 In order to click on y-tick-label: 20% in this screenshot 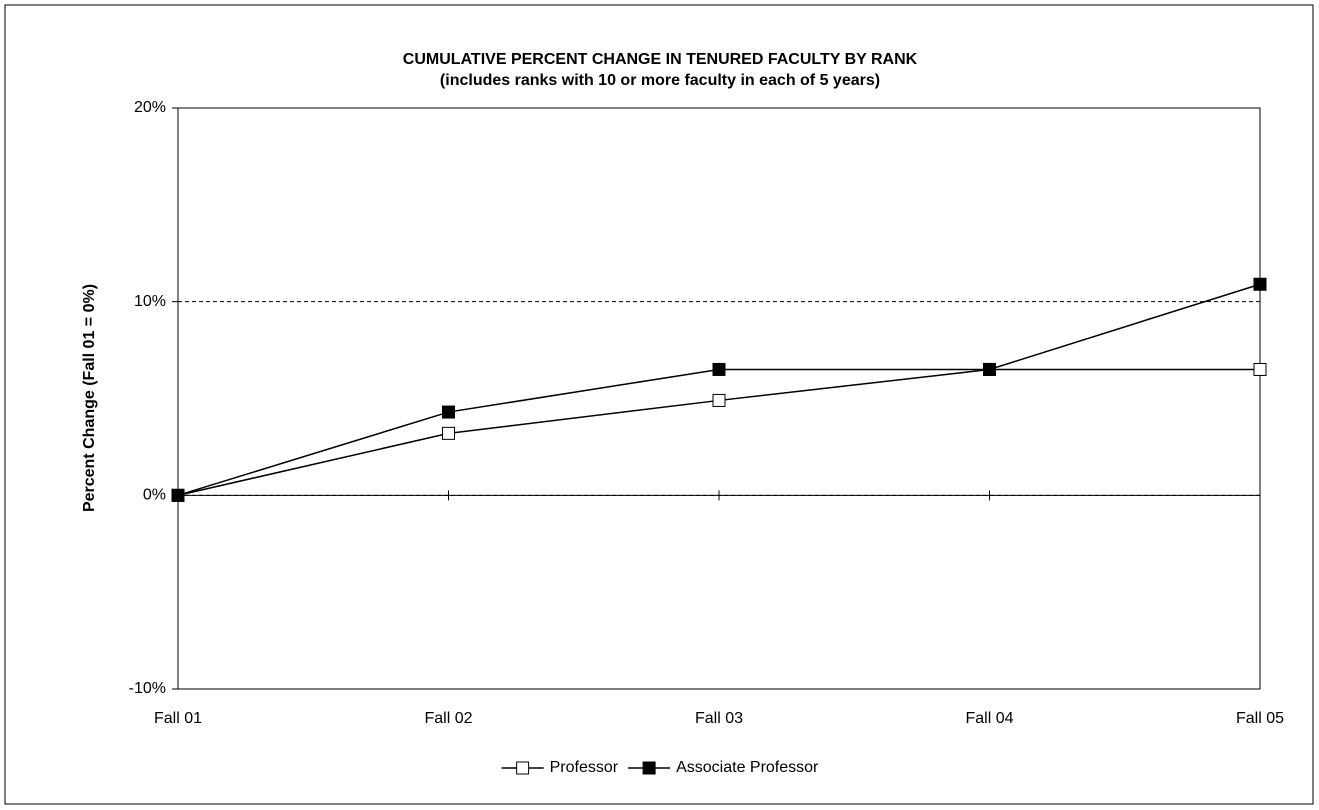, I will do `click(150, 107)`.